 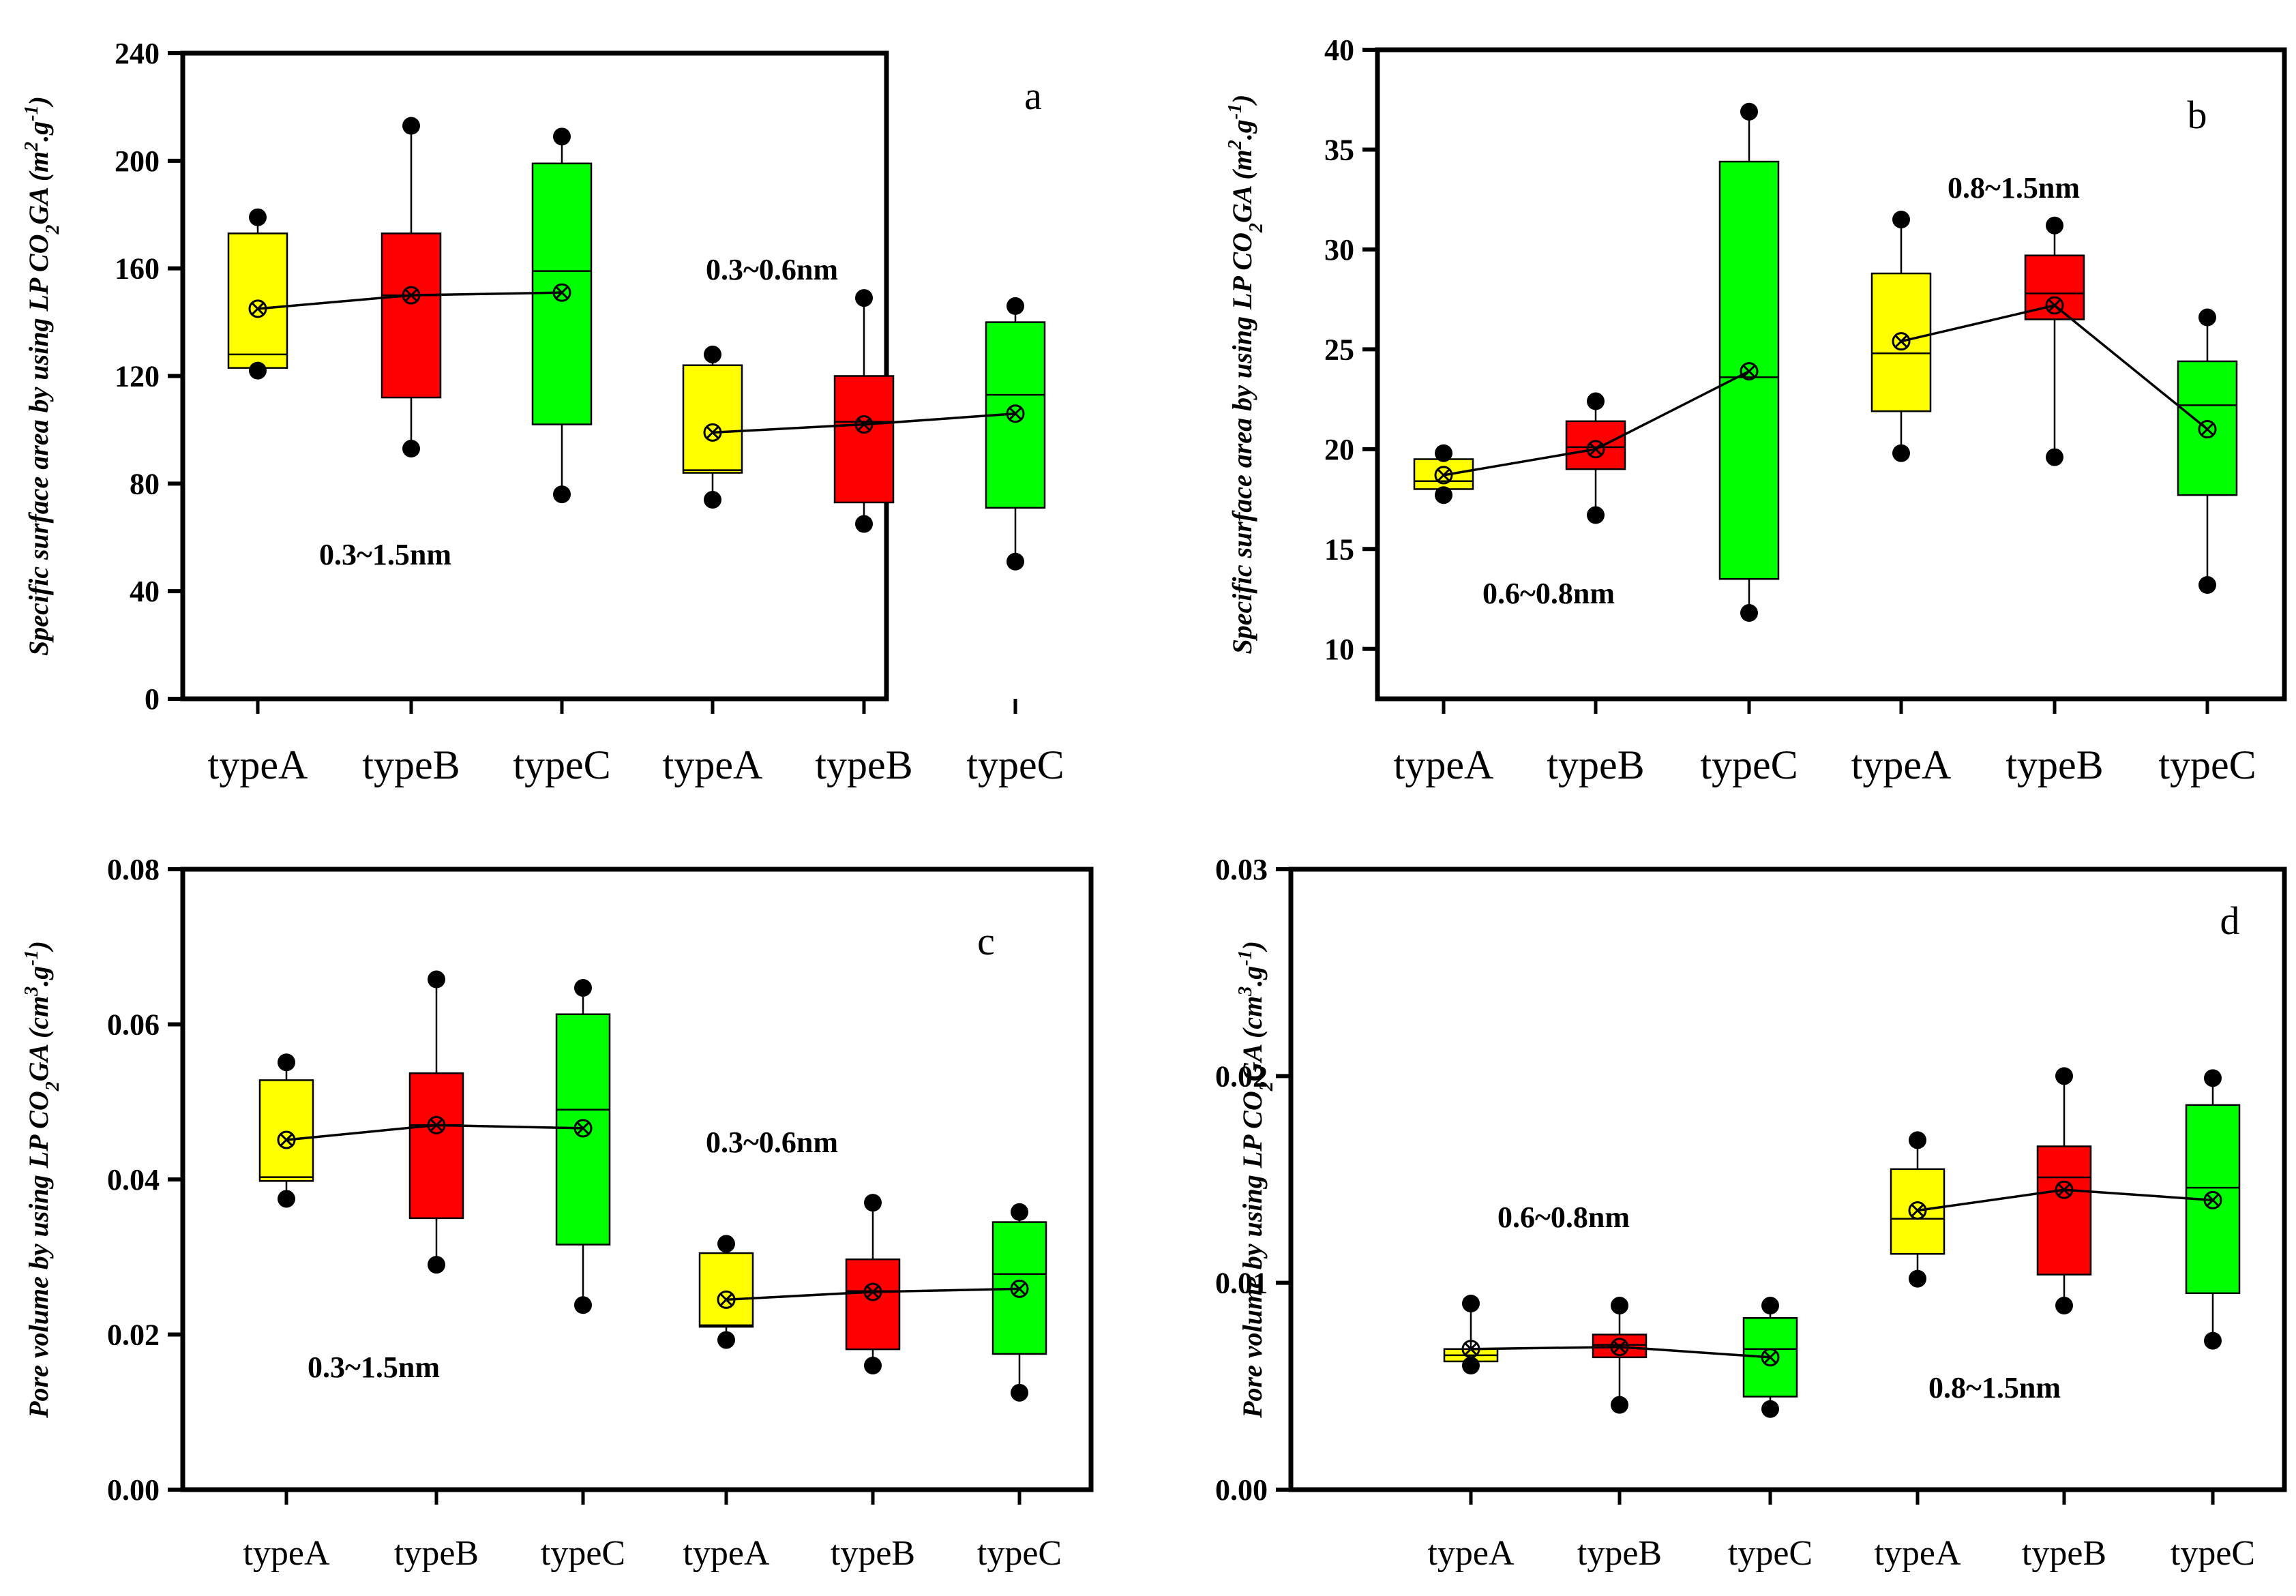 What do you see at coordinates (1339, 649) in the screenshot?
I see `y-tick-label: 10` at bounding box center [1339, 649].